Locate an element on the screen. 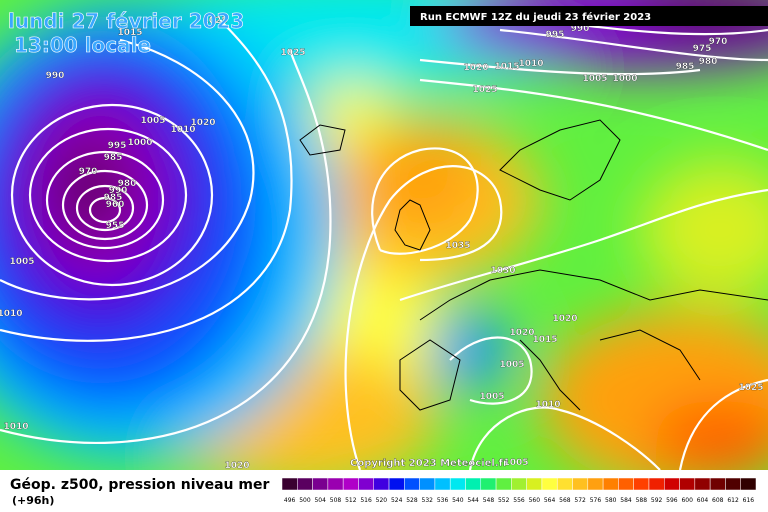 Image resolution: width=768 pixels, height=512 pixels. scale-label: 584 is located at coordinates (626, 500).